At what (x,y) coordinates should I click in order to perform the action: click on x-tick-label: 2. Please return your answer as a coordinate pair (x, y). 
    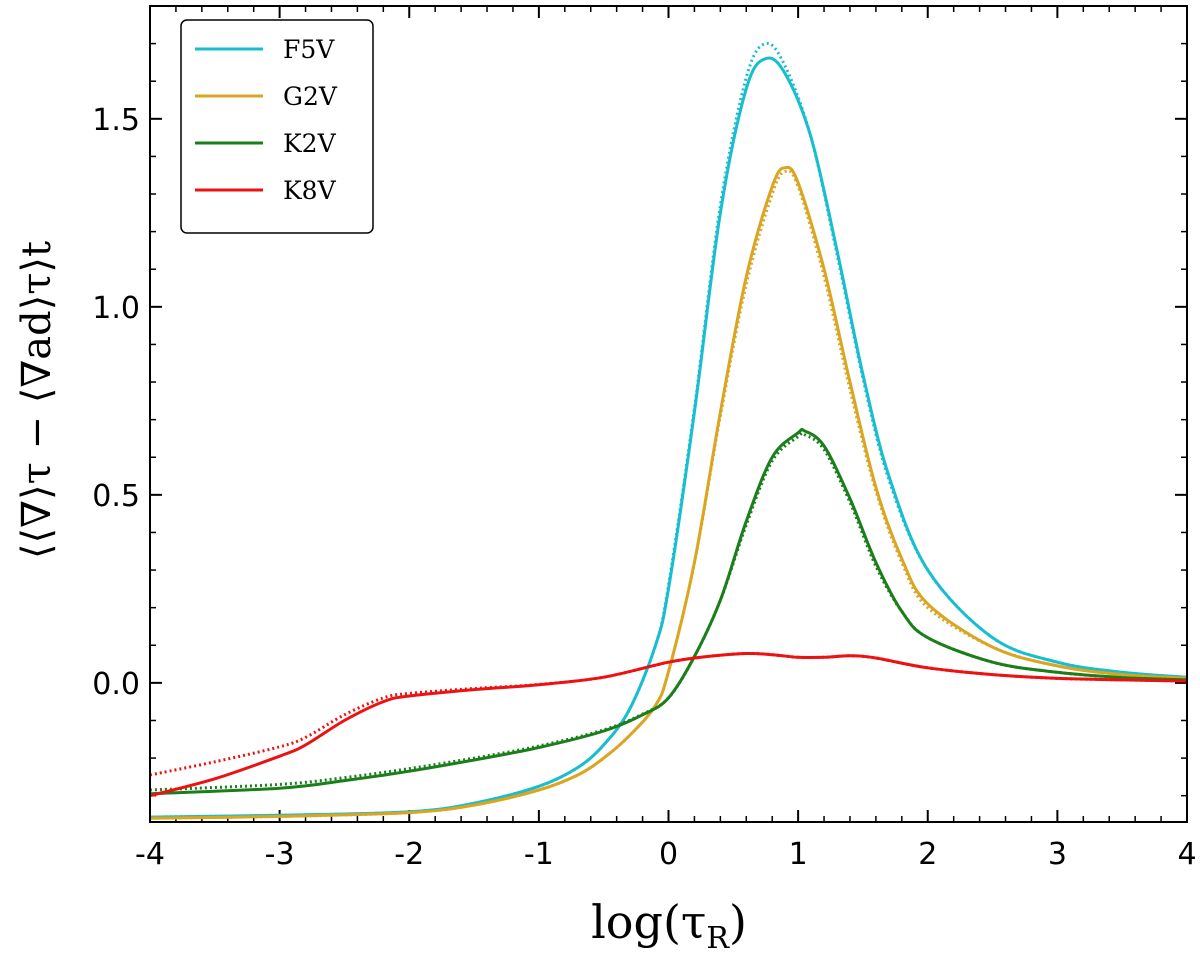
    Looking at the image, I should click on (927, 854).